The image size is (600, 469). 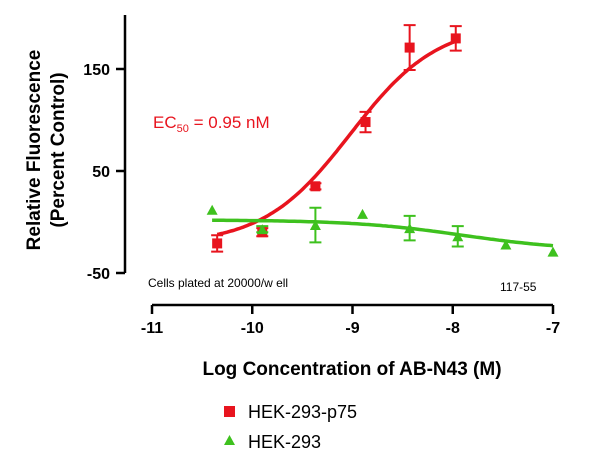 I want to click on legend-marker-hek293-p75, so click(x=229, y=411).